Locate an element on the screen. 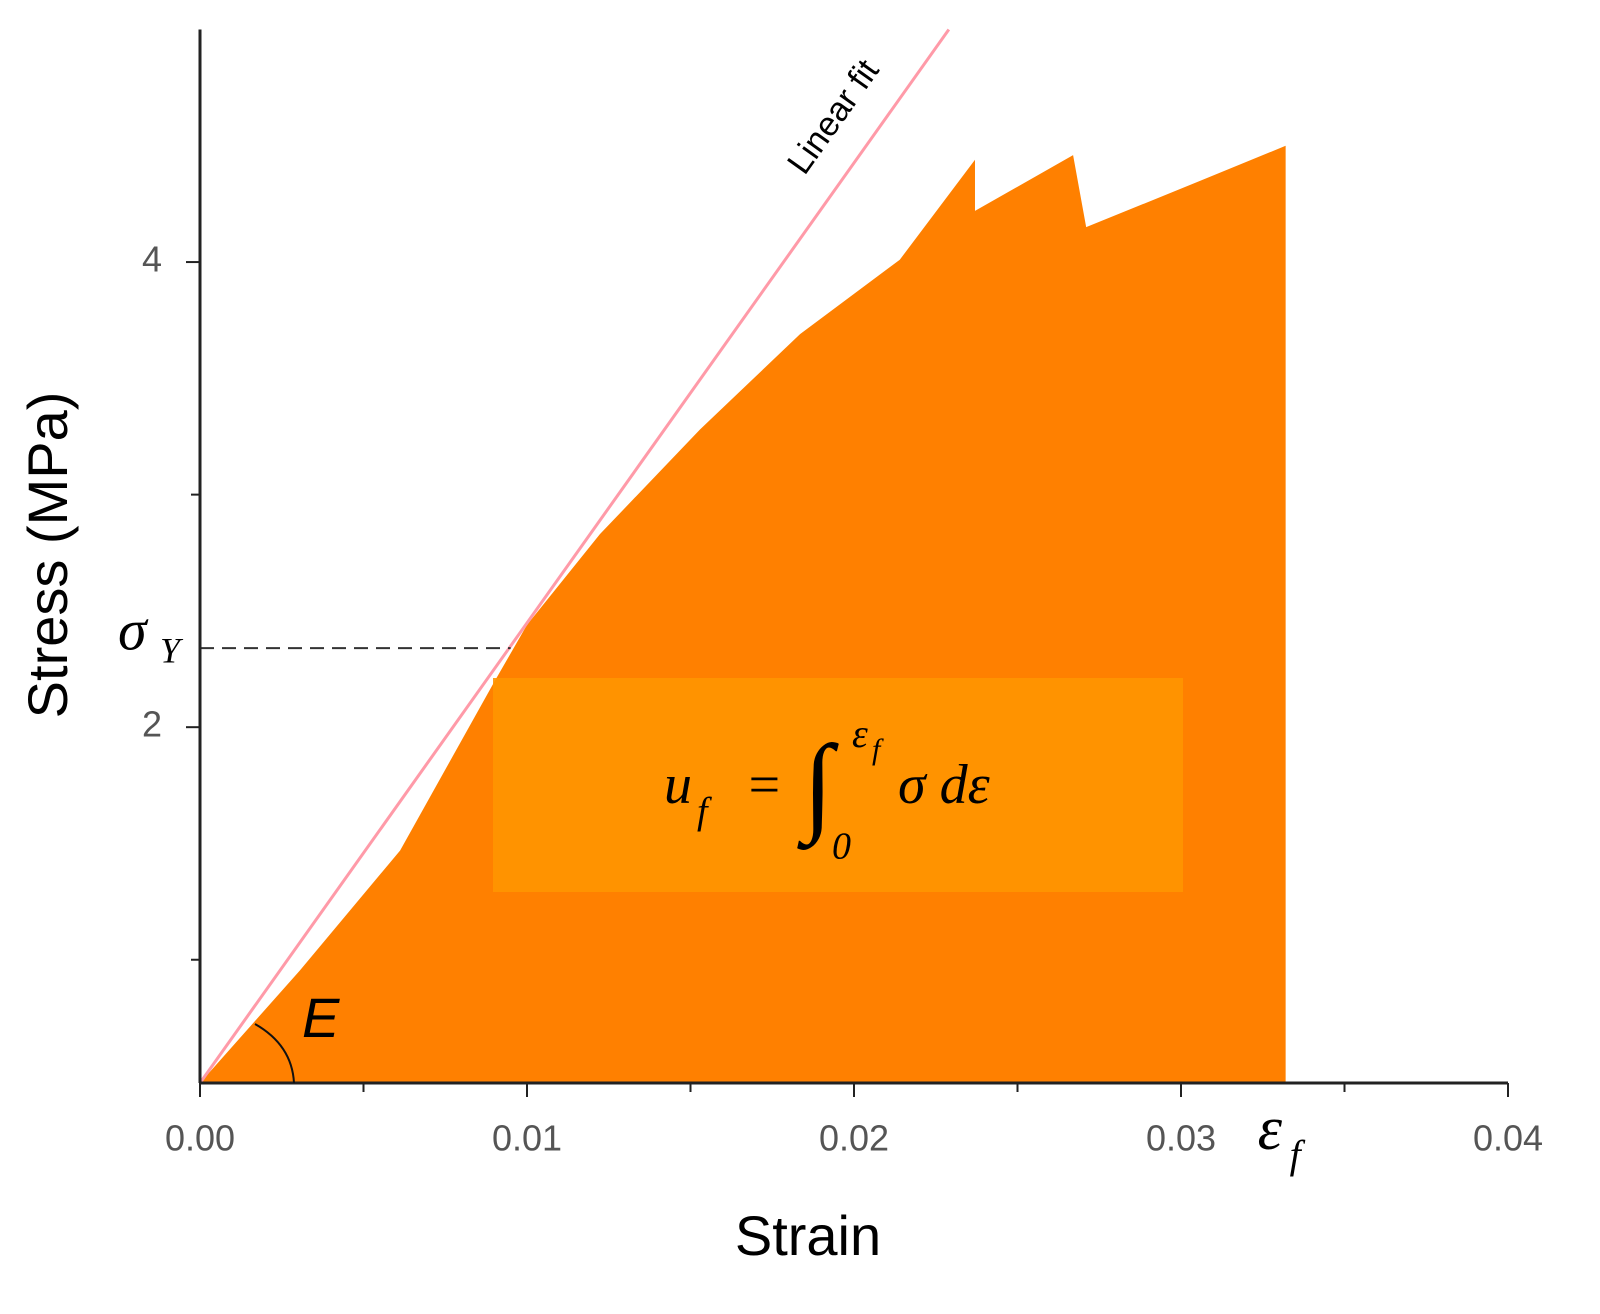 The height and width of the screenshot is (1314, 1600). y-tick-label: 2 is located at coordinates (152, 724).